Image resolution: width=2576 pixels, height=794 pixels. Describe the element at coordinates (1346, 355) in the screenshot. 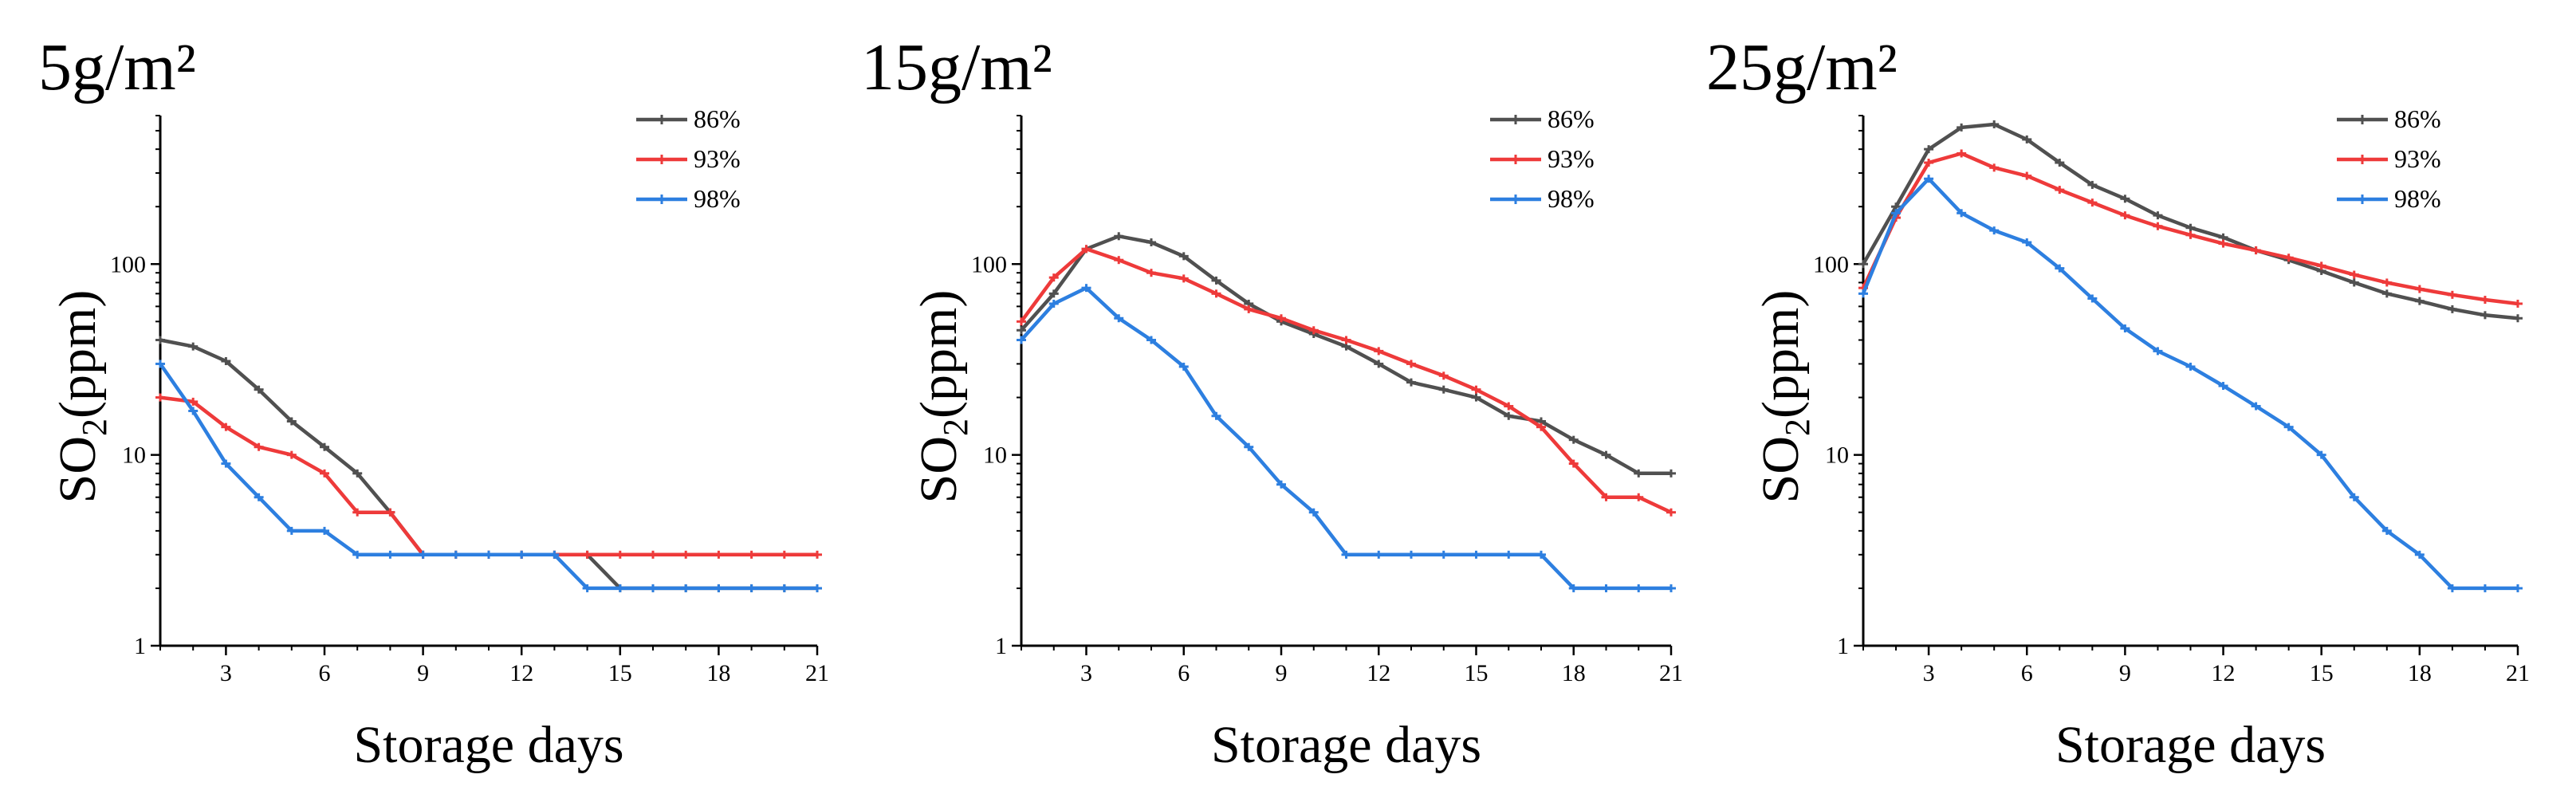

I see `series-86%` at that location.